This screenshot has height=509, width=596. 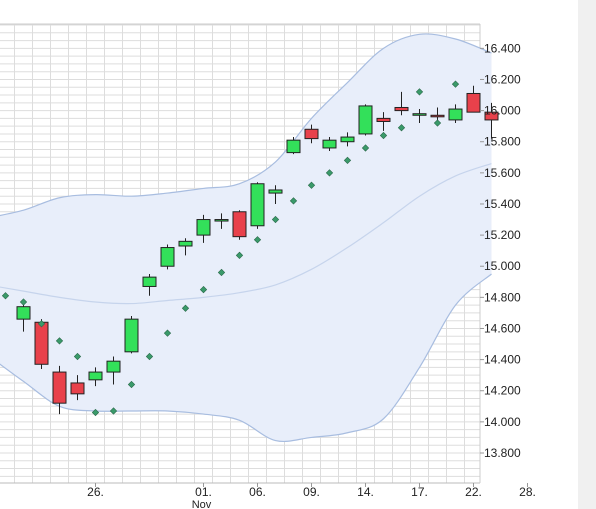 What do you see at coordinates (502, 266) in the screenshot?
I see `y-tick-label: 15.000` at bounding box center [502, 266].